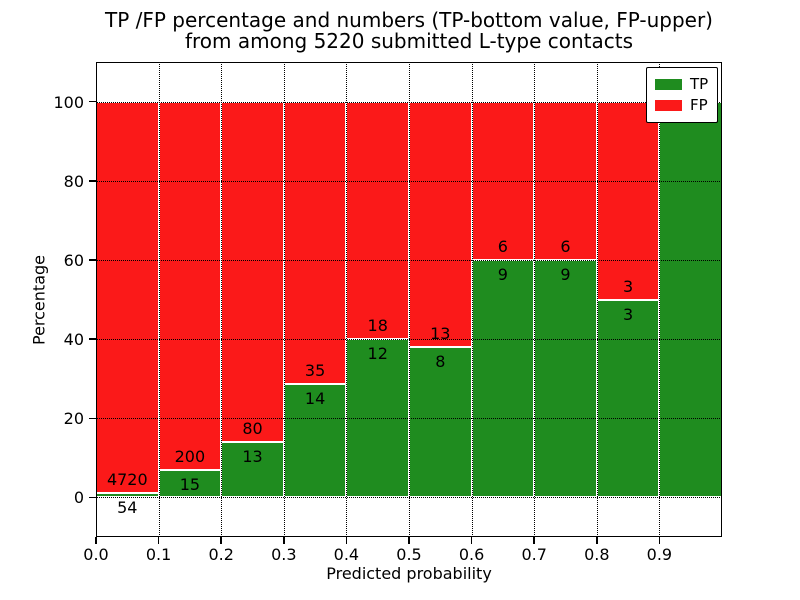 The width and height of the screenshot is (800, 600). I want to click on y-tick-label: 100, so click(68, 102).